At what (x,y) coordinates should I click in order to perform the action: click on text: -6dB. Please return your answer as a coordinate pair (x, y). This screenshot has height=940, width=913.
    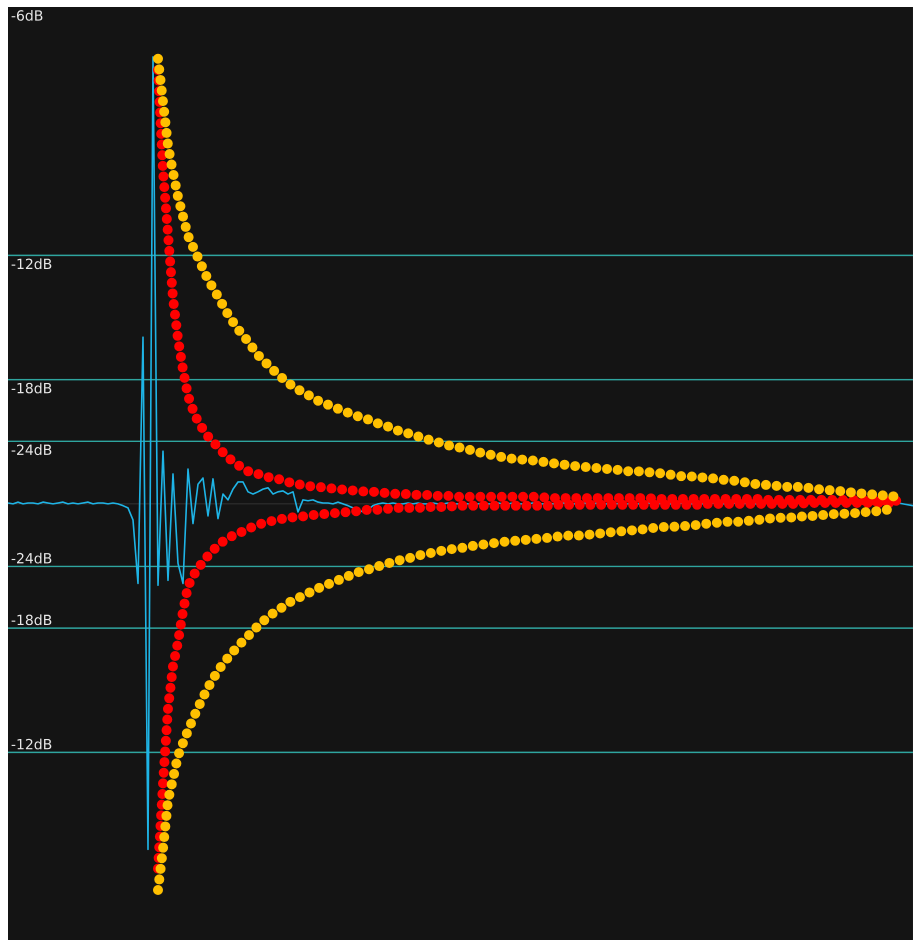
    Looking at the image, I should click on (27, 15).